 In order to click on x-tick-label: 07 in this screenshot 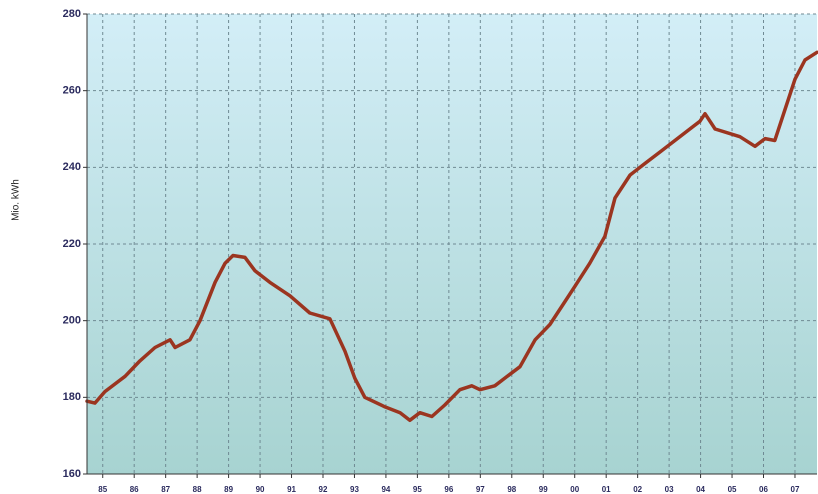, I will do `click(795, 489)`.